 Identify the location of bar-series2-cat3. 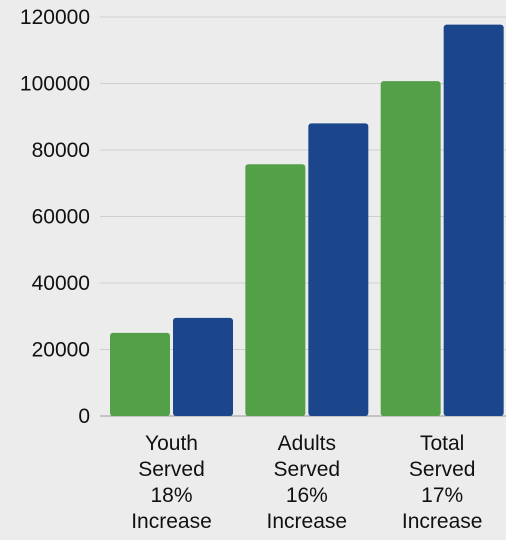
(473, 220).